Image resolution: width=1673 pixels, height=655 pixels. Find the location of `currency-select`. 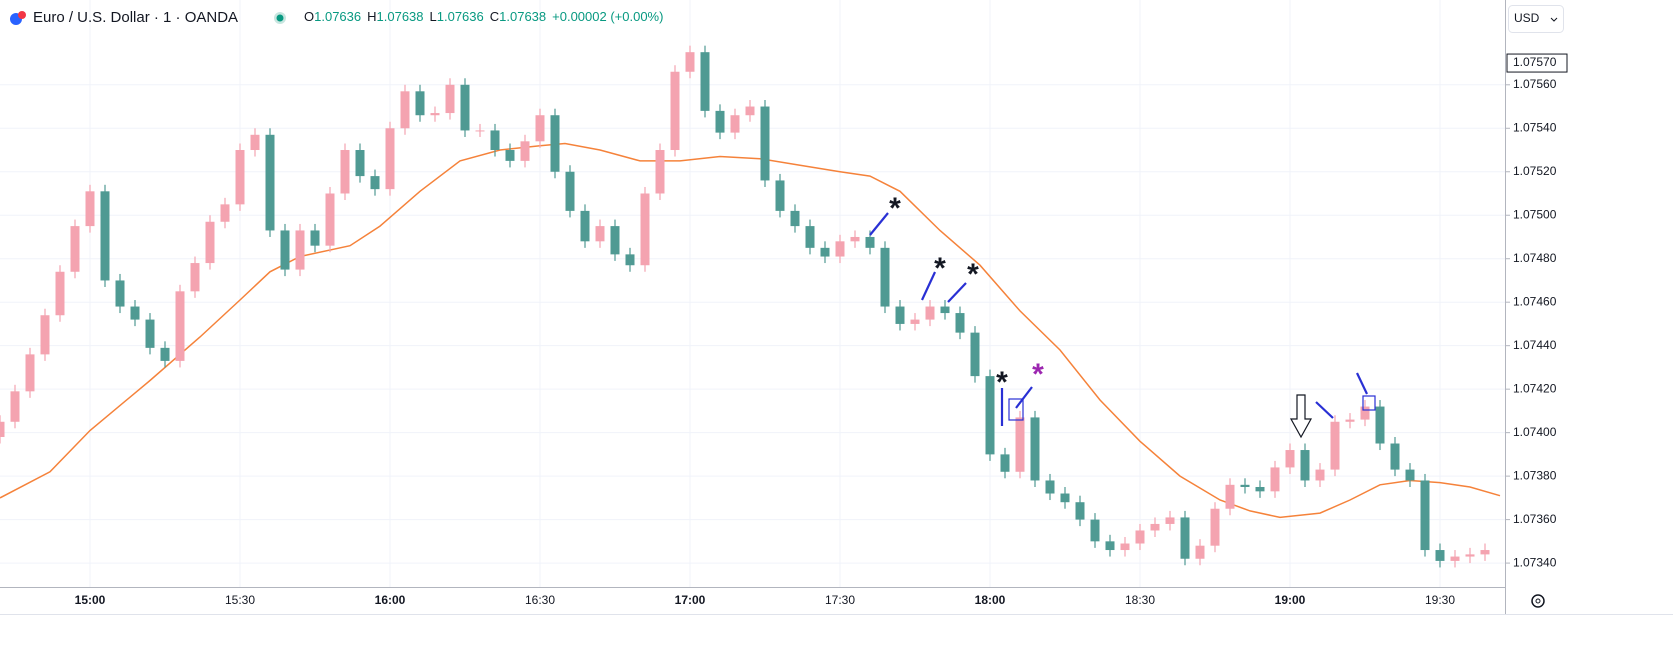

currency-select is located at coordinates (1536, 19).